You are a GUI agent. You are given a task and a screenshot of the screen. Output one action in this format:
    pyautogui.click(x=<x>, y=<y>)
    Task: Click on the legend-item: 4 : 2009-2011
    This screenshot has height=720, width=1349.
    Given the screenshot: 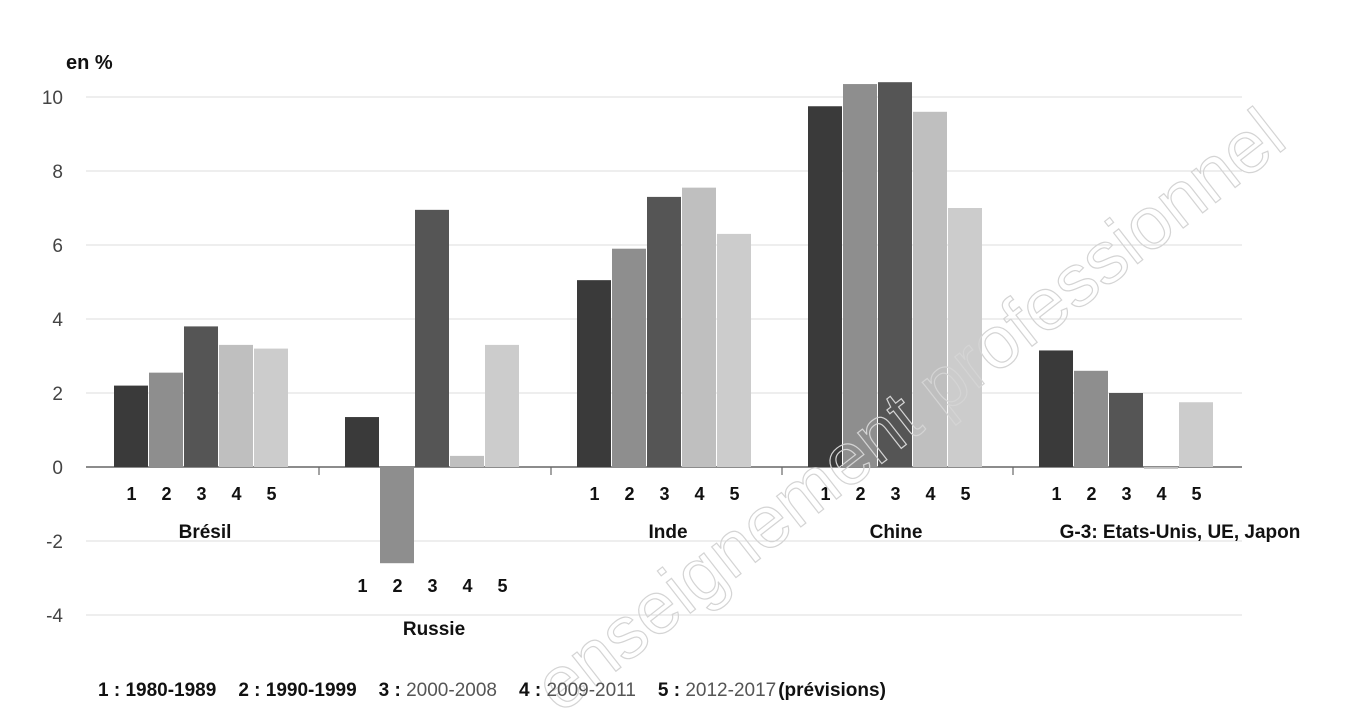 What is the action you would take?
    pyautogui.click(x=577, y=691)
    